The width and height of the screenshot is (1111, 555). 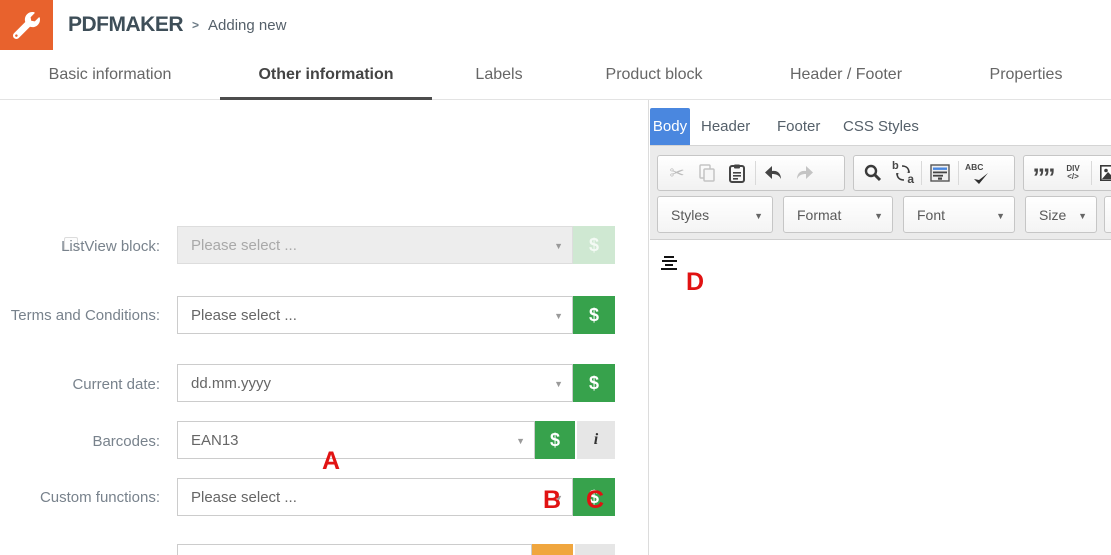 I want to click on annotation-a: A, so click(x=331, y=461).